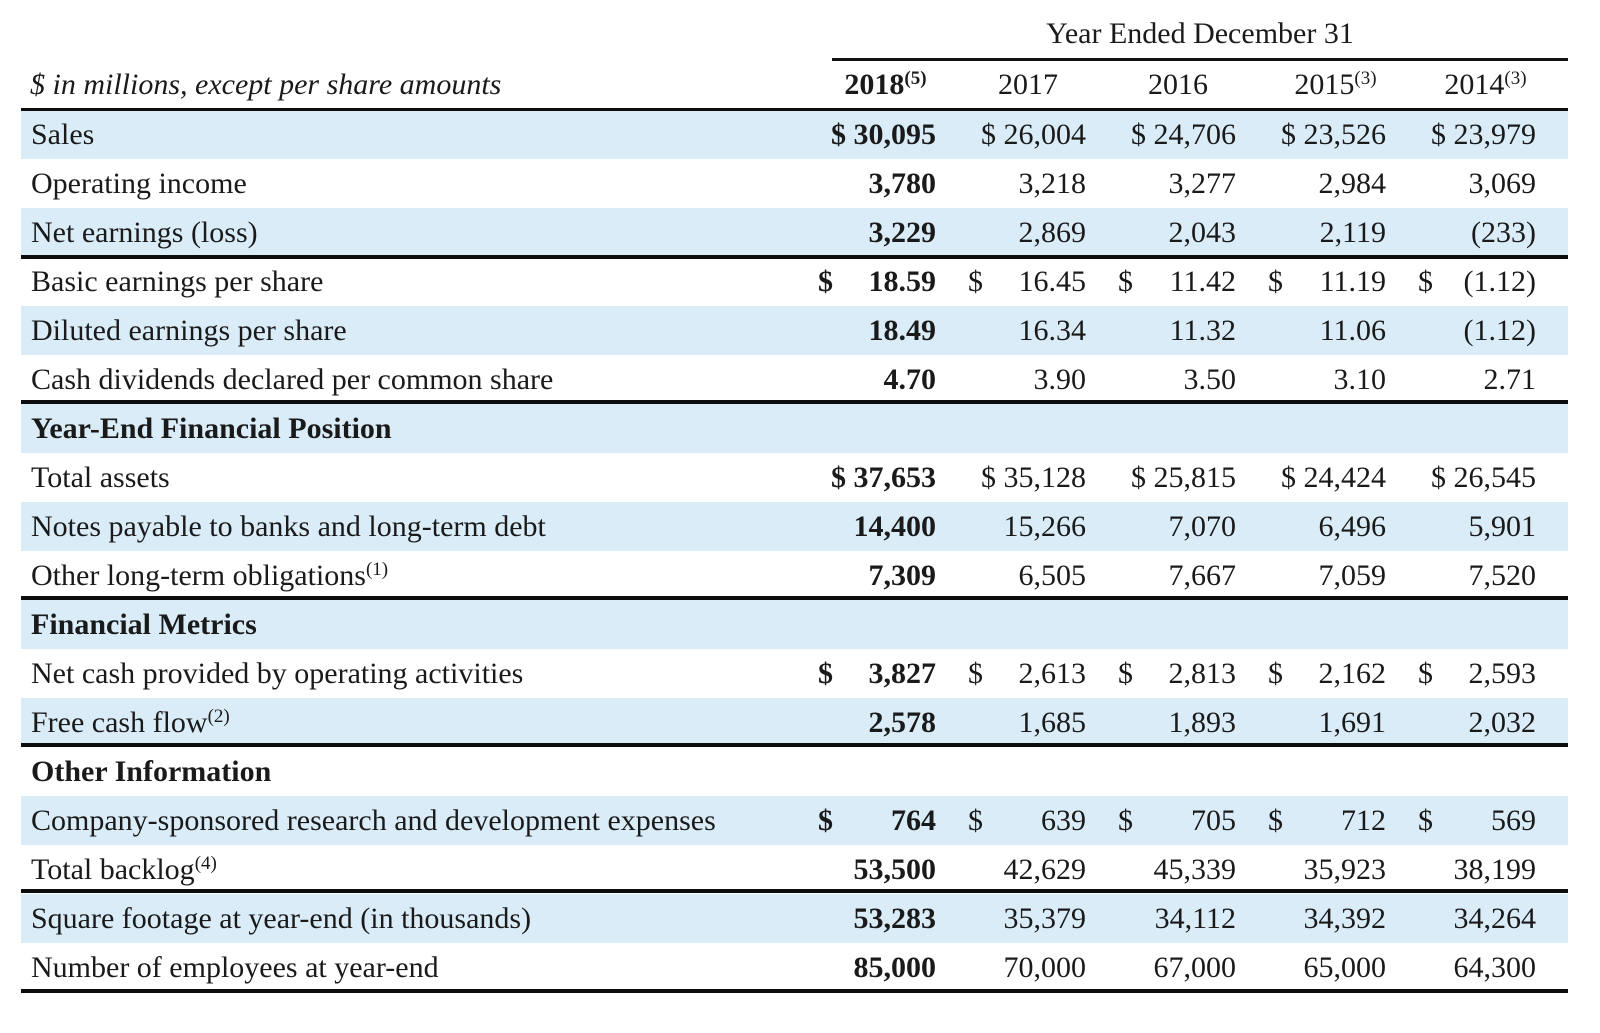 This screenshot has height=1033, width=1600. Describe the element at coordinates (1202, 526) in the screenshot. I see `cell-value: 7,070` at that location.